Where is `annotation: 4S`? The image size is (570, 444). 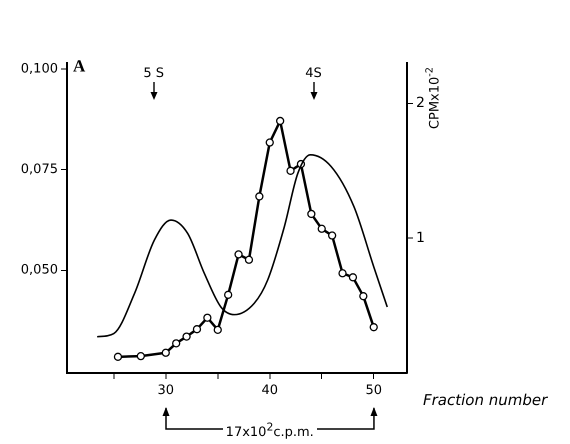
annotation: 4S is located at coordinates (313, 73).